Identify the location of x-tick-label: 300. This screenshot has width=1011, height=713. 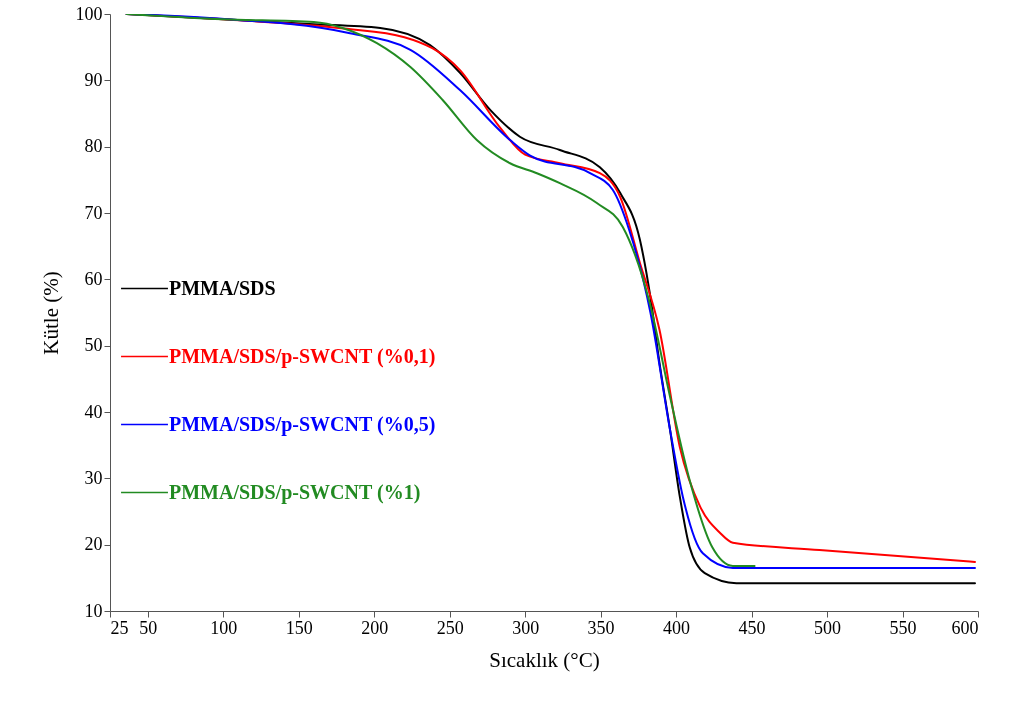
(526, 627).